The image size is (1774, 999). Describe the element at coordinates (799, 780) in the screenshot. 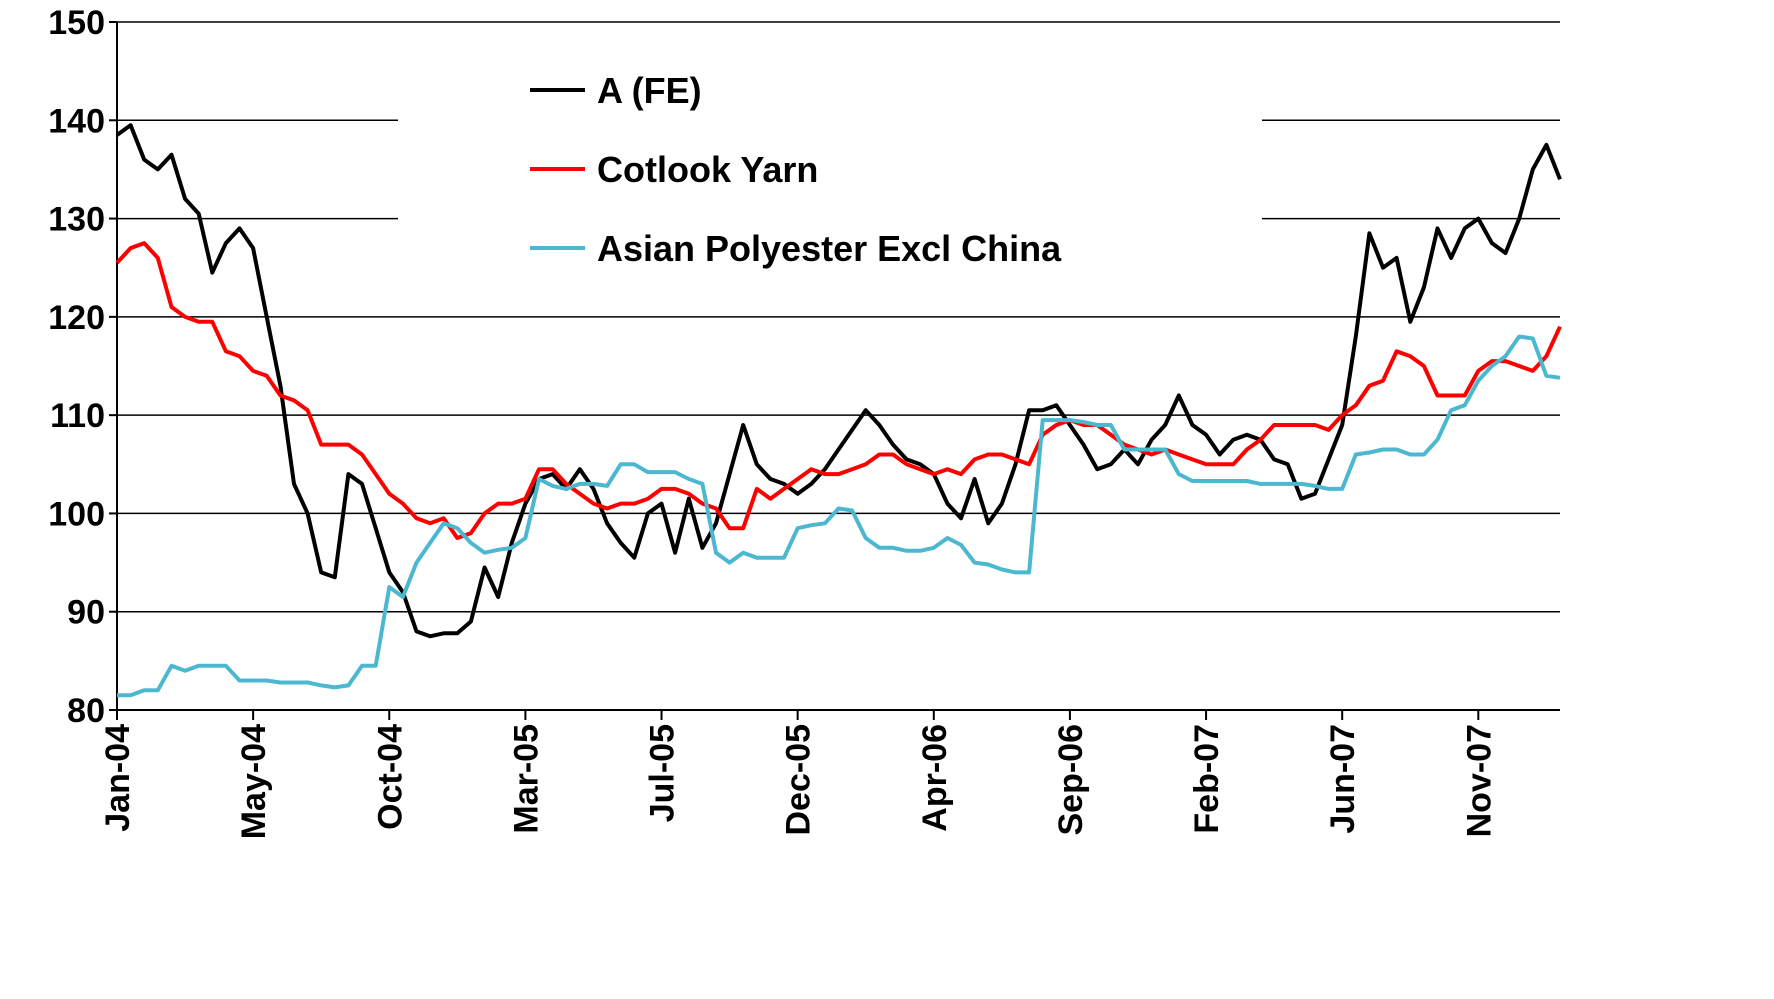

I see `x-tick-label: Dec-05` at that location.